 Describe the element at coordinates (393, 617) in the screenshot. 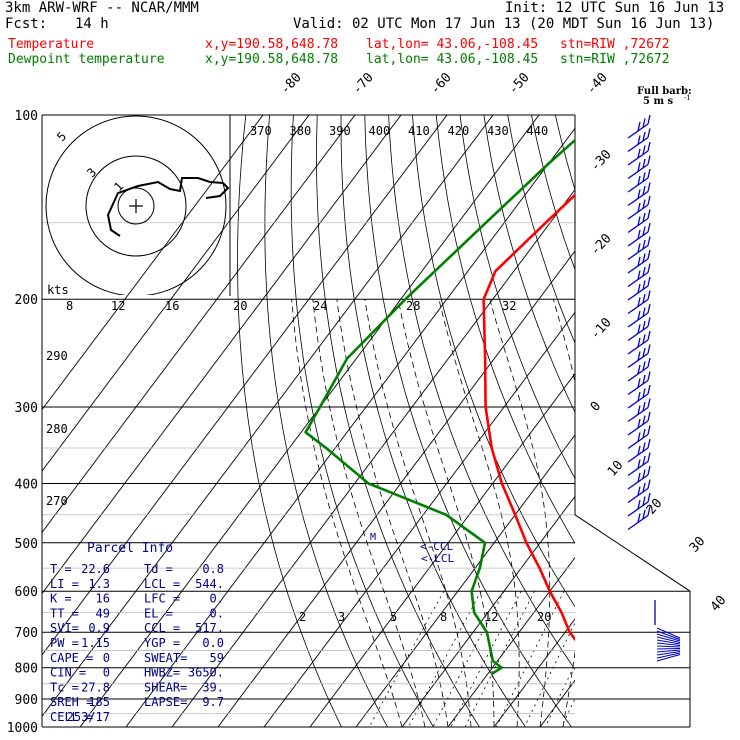

I see `mixing-ratio-label: 5` at that location.